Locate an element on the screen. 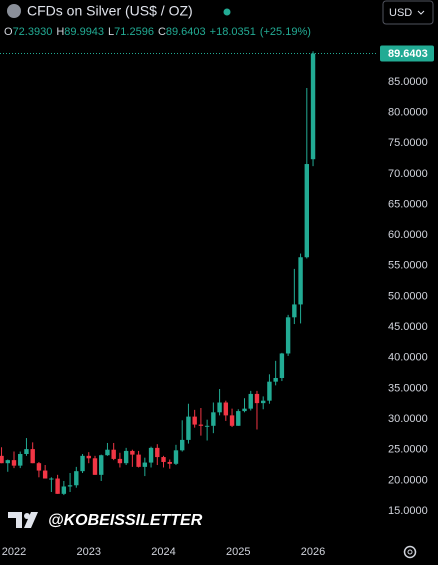 Image resolution: width=438 pixels, height=565 pixels. ohlc-value: 72.3930 is located at coordinates (33, 32).